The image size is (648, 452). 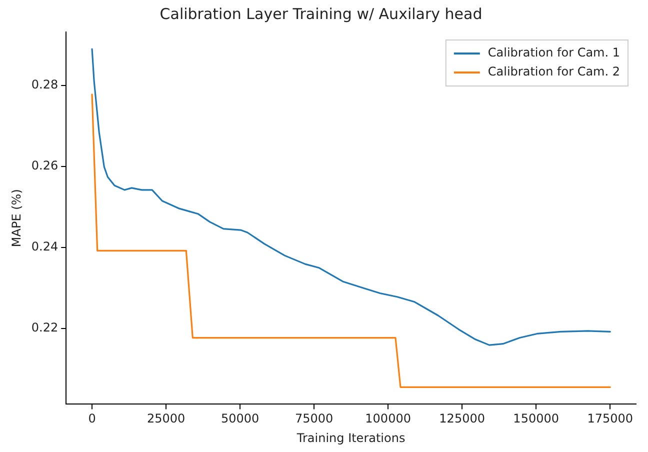 What do you see at coordinates (44, 85) in the screenshot?
I see `y-tick-label: 0.28` at bounding box center [44, 85].